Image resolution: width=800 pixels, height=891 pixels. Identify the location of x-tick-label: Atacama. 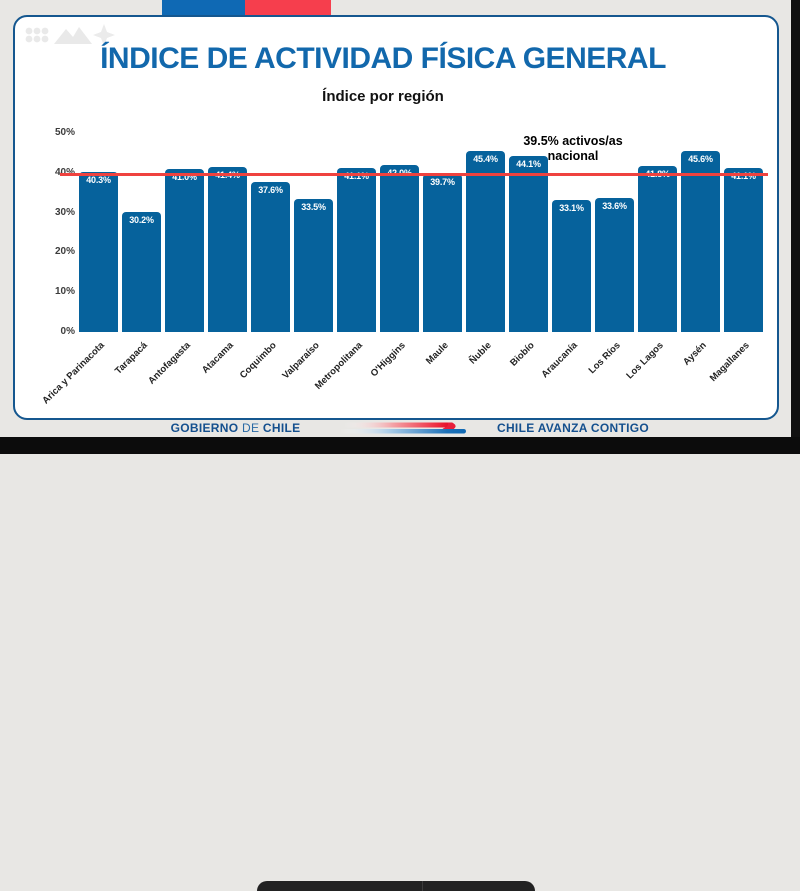
(217, 358).